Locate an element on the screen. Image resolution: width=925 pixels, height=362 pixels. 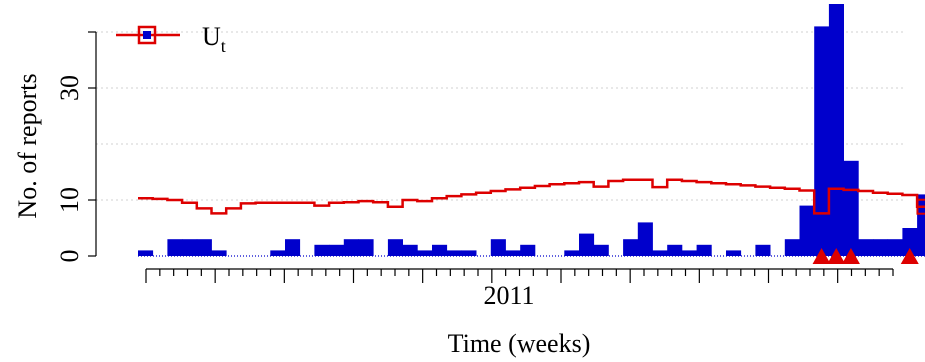
legend-marker-inner is located at coordinates (147, 35).